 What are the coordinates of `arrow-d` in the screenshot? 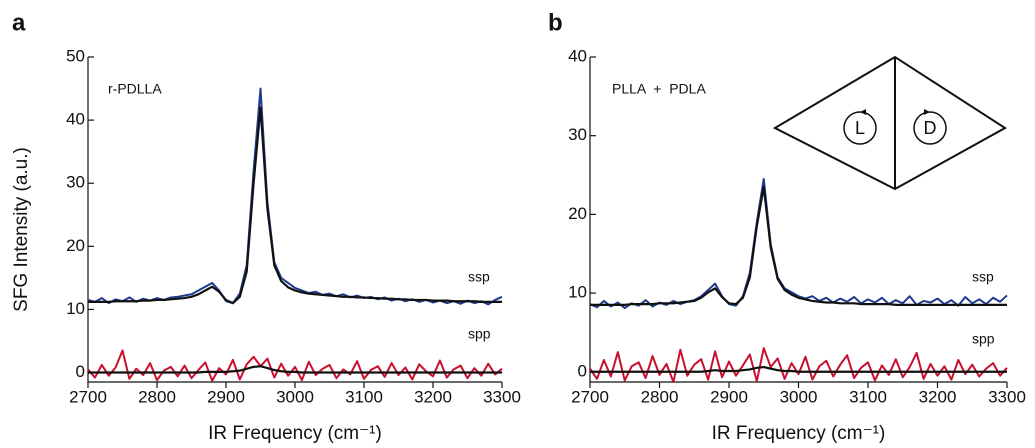 It's located at (927, 112).